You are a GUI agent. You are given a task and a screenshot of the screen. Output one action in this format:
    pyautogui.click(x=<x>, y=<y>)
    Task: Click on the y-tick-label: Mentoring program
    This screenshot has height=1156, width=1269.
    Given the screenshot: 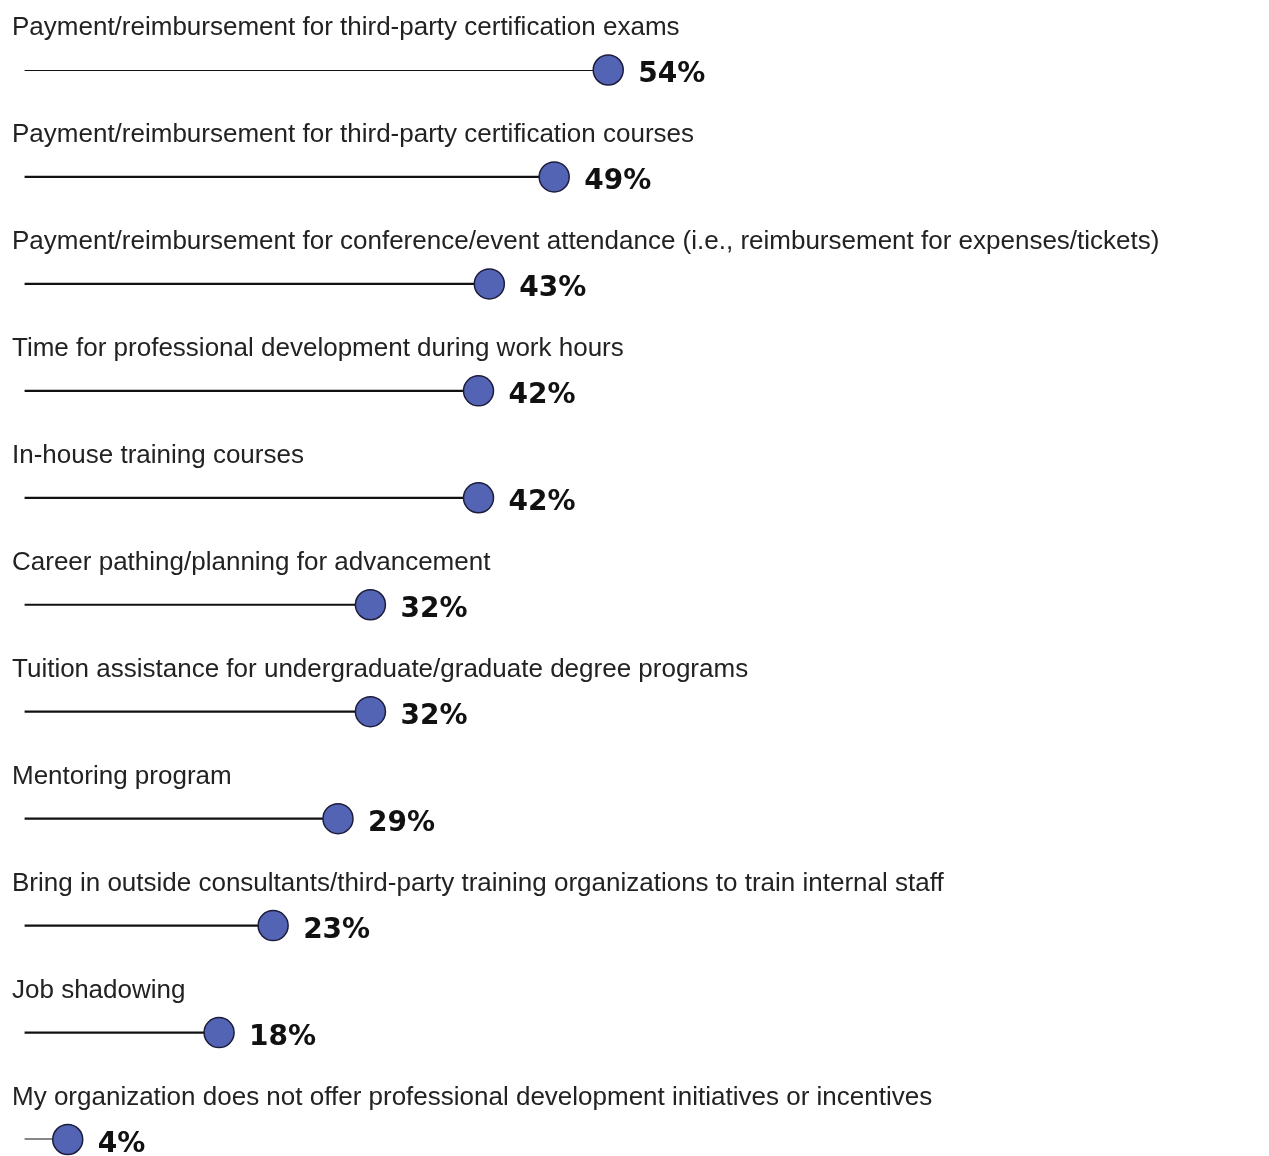 What is the action you would take?
    pyautogui.click(x=122, y=774)
    